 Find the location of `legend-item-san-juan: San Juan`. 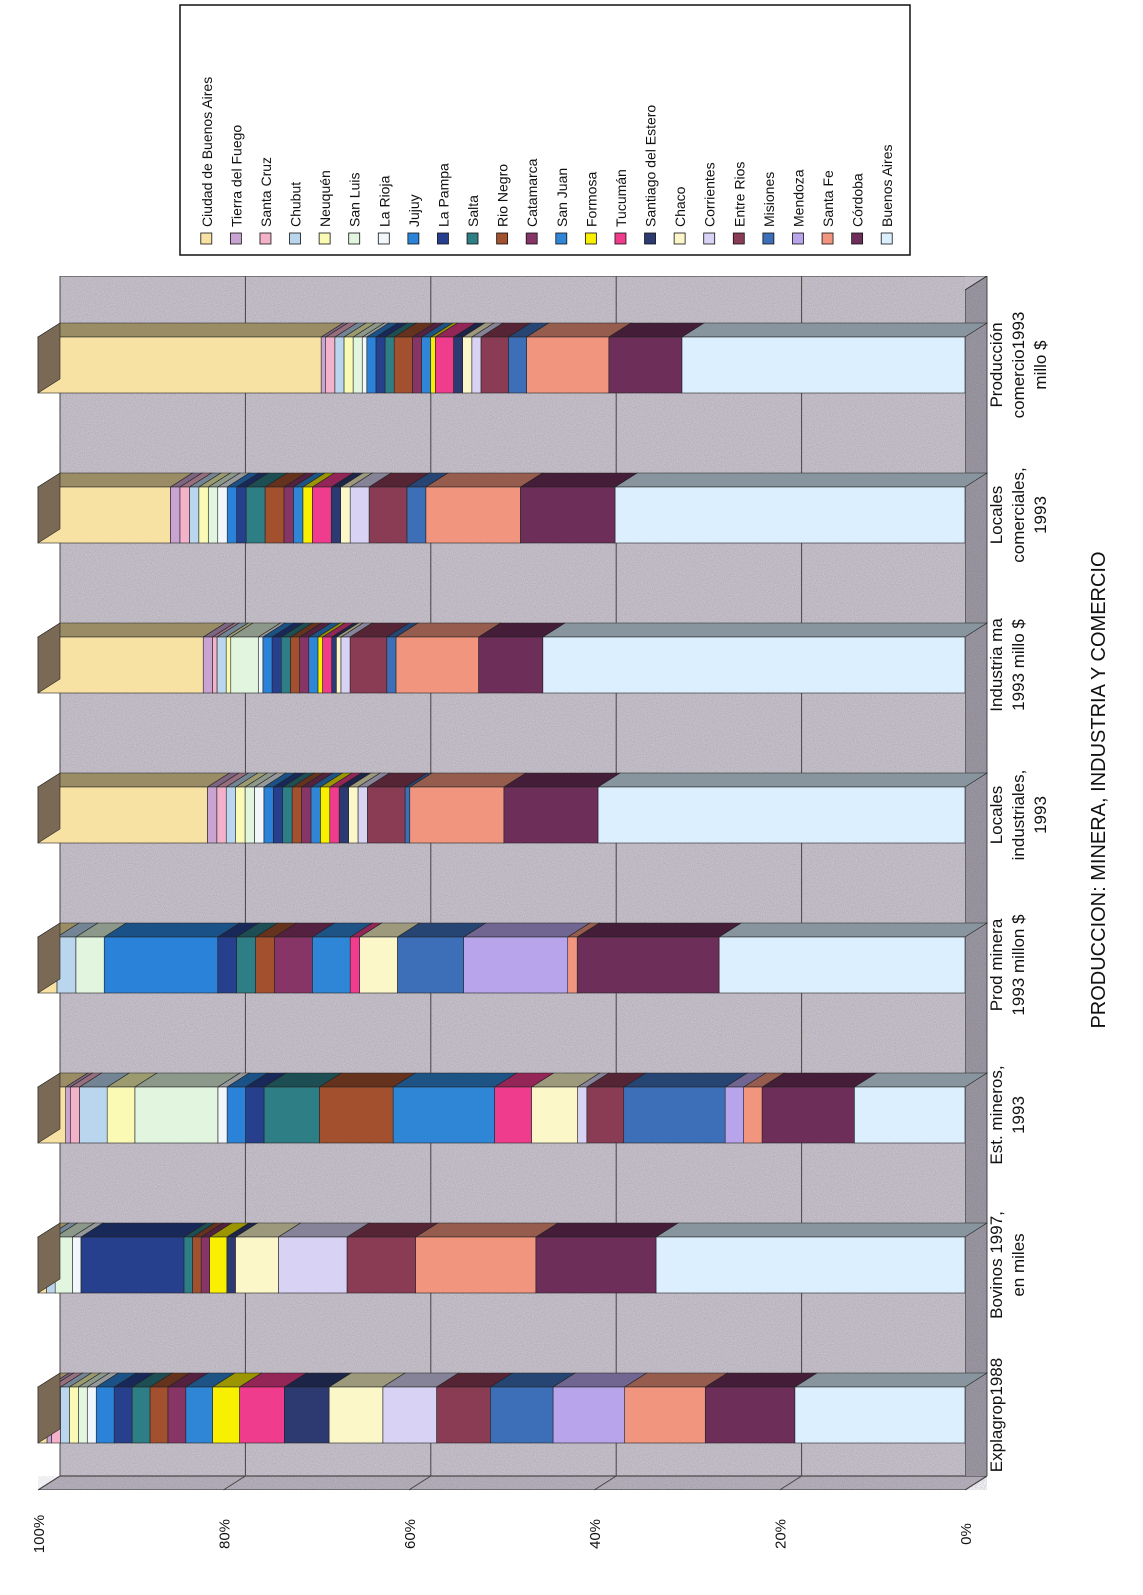

legend-item-san-juan: San Juan is located at coordinates (562, 206).